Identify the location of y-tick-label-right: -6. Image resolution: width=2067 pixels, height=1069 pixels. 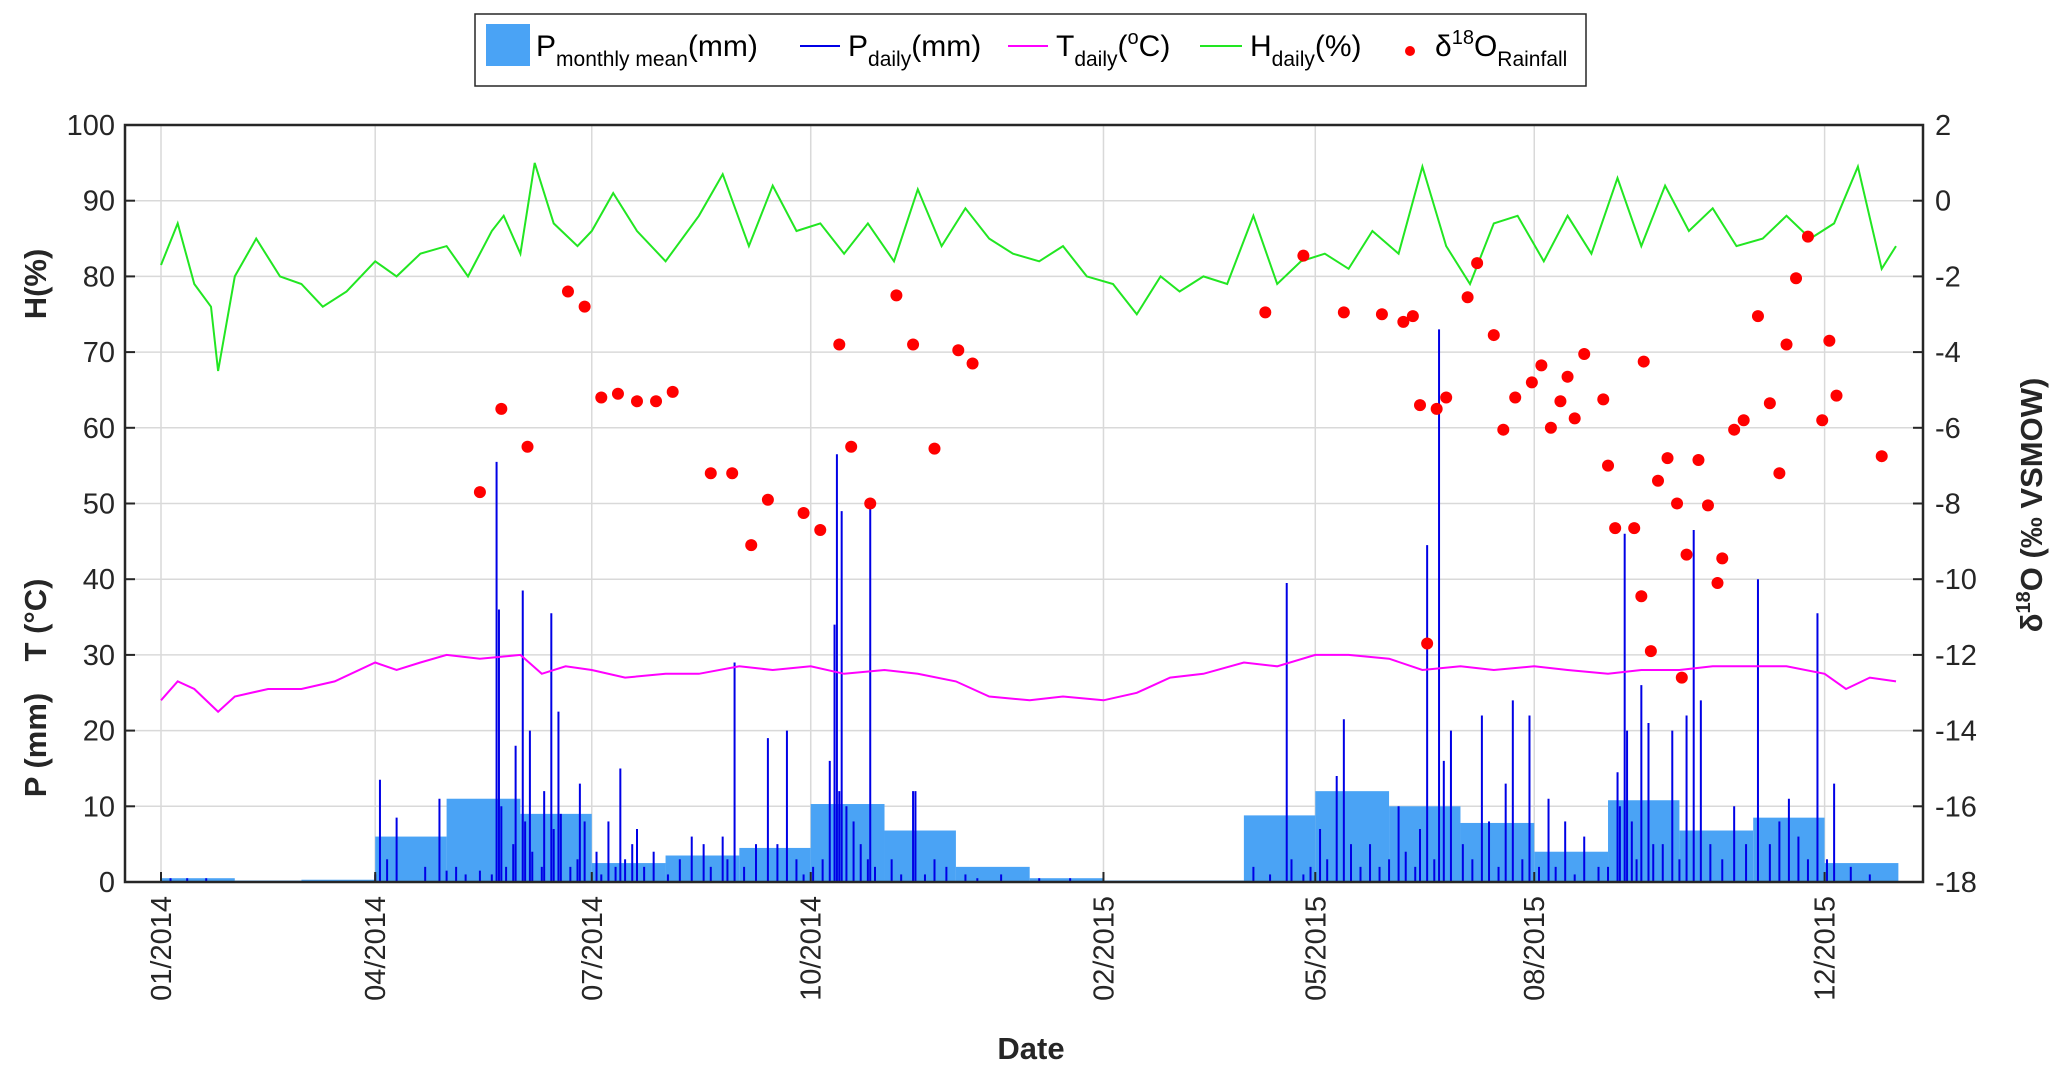
(1948, 429).